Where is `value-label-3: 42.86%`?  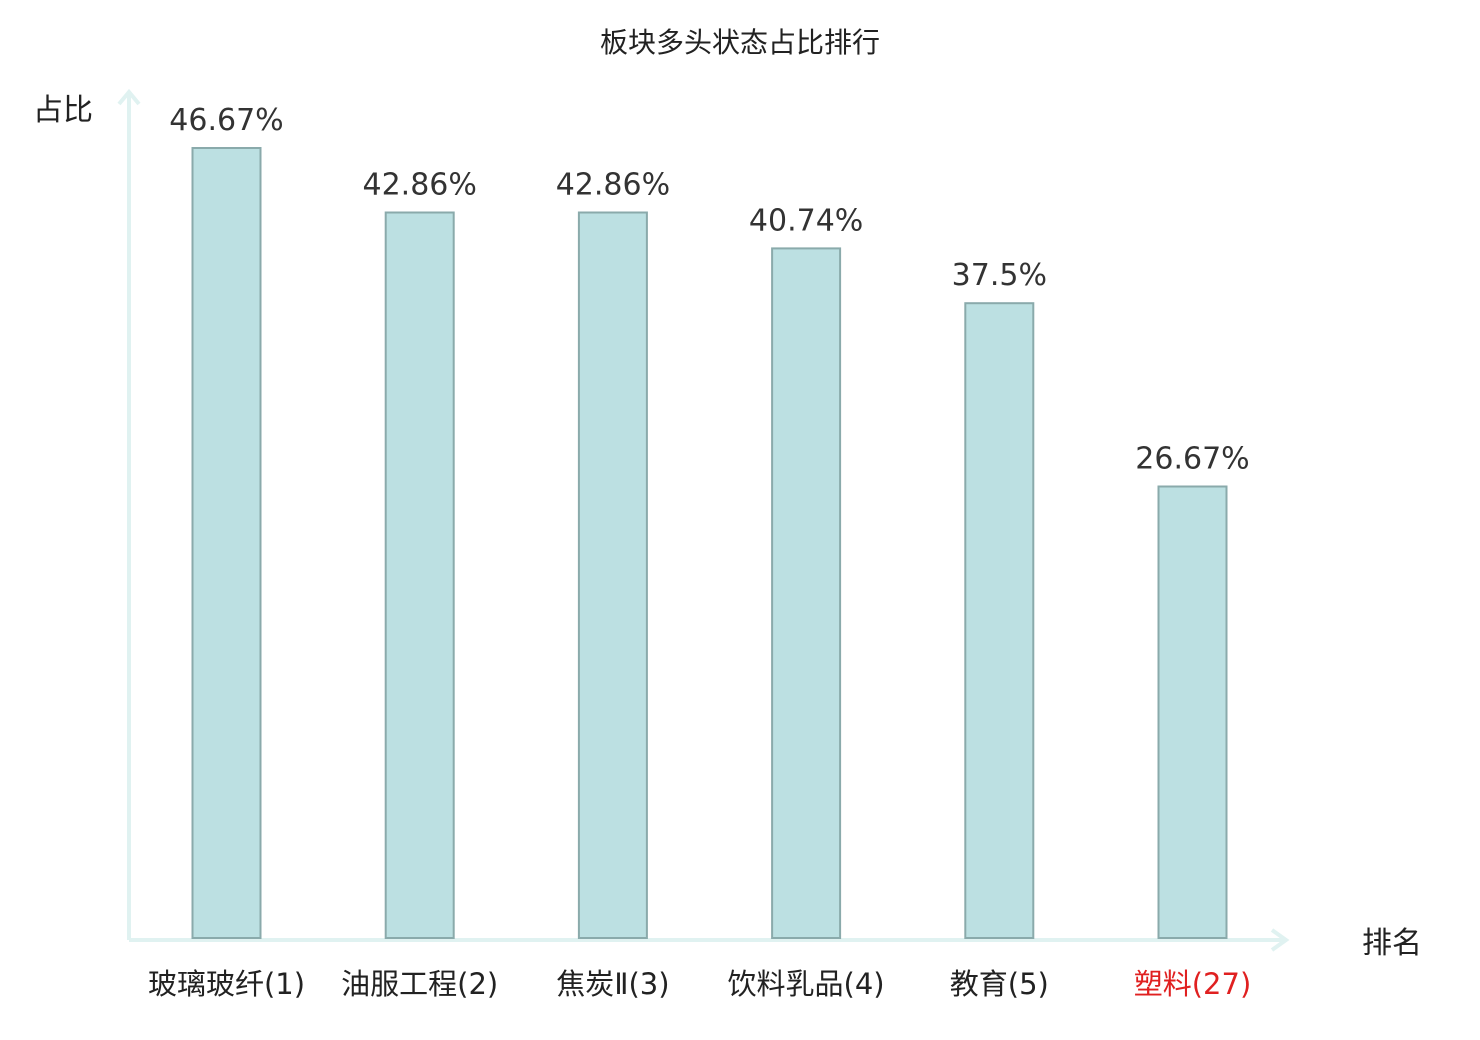
value-label-3: 42.86% is located at coordinates (613, 185).